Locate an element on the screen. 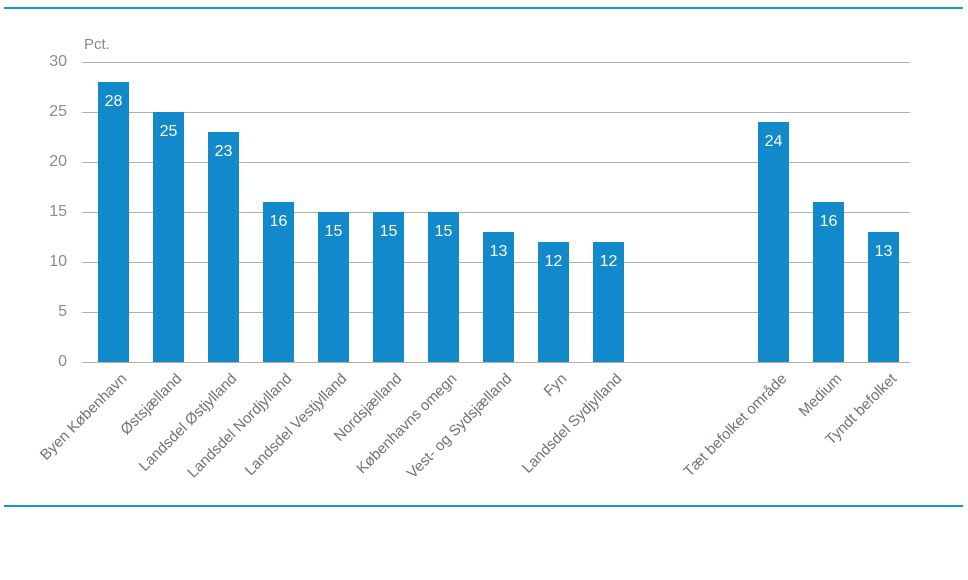  top-accent-rule is located at coordinates (483, 8).